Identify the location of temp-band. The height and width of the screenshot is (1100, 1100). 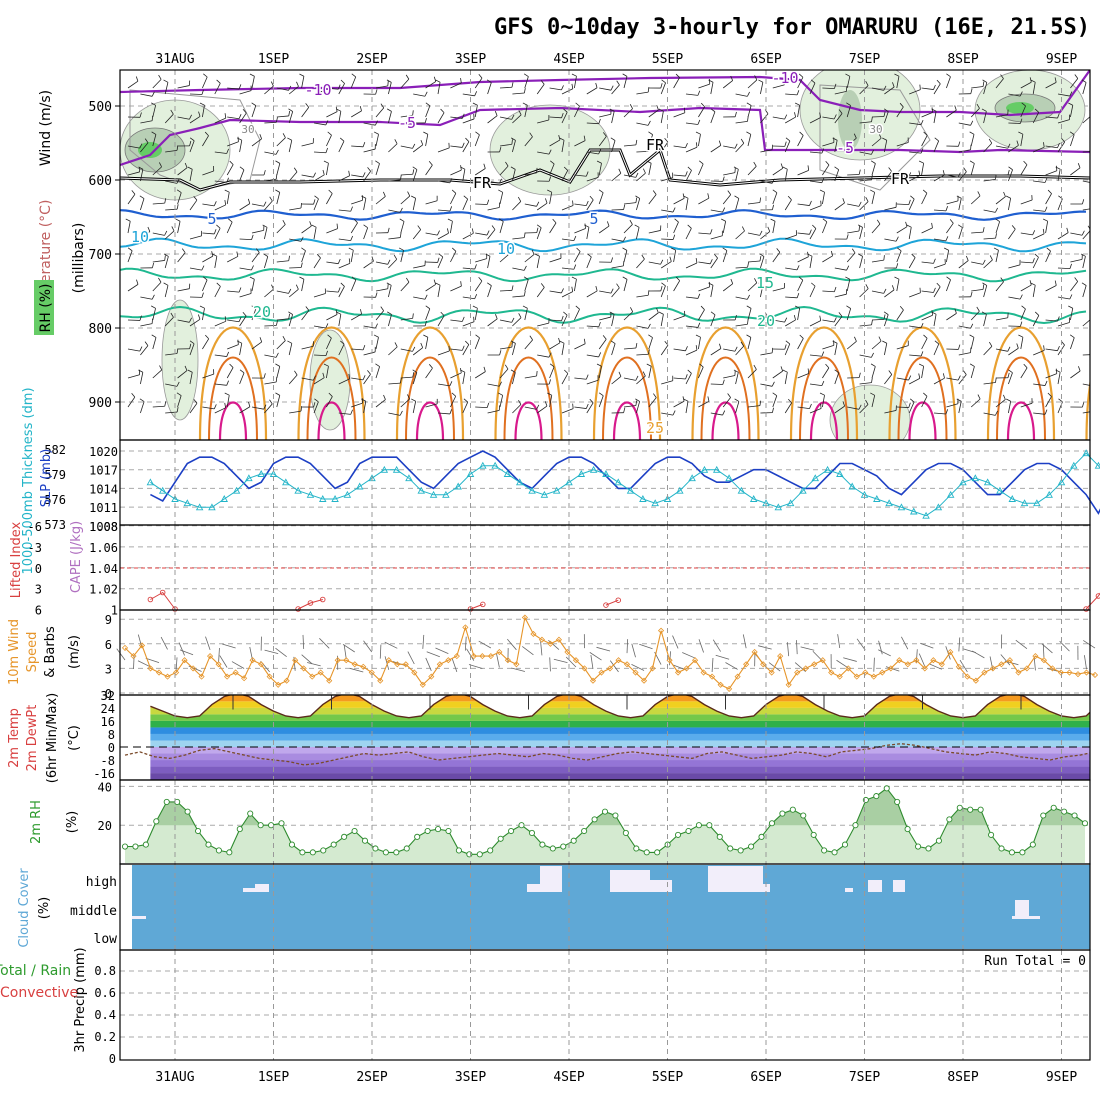
(620, 737).